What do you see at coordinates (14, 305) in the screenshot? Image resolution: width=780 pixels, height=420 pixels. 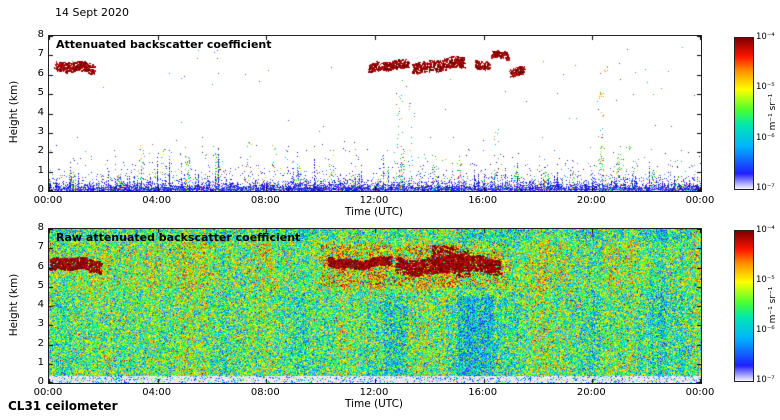 I see `y-axis-label-bottom: Height (km)` at bounding box center [14, 305].